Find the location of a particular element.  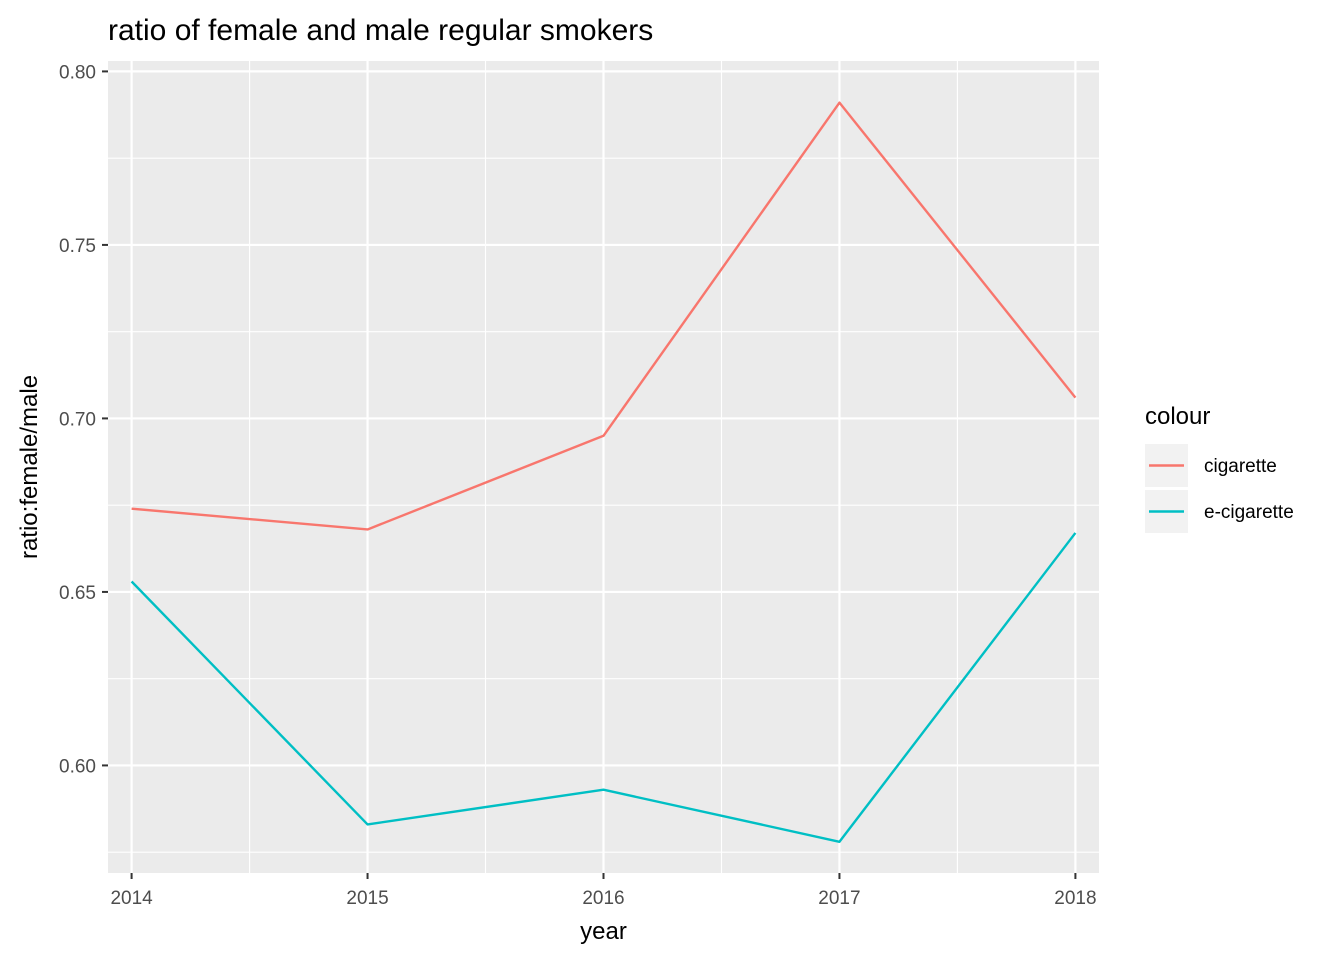

x-tick-label: 2015 is located at coordinates (367, 898).